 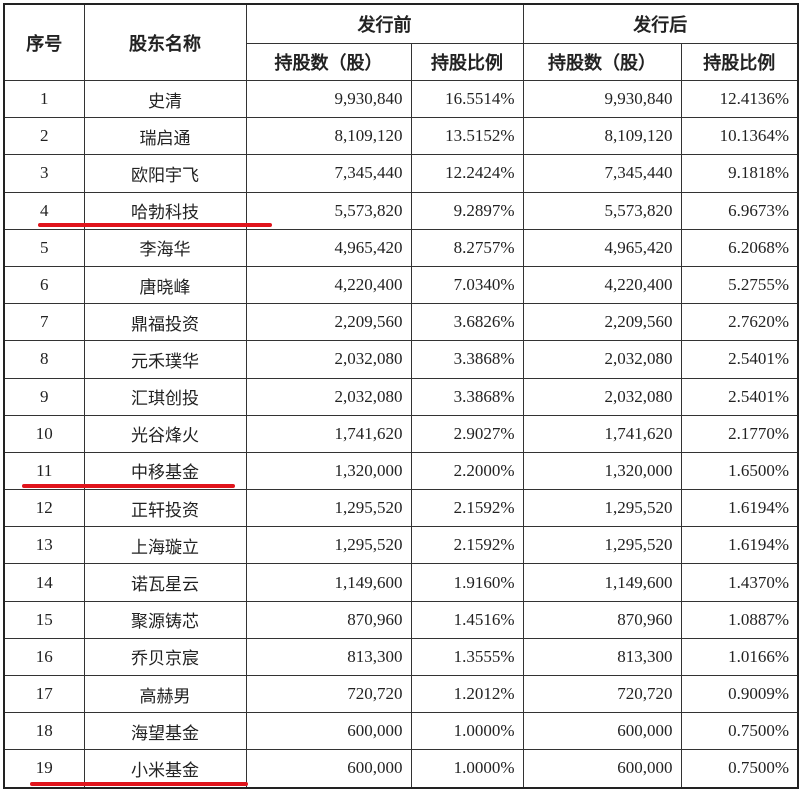 What do you see at coordinates (44, 322) in the screenshot?
I see `row-index: 7` at bounding box center [44, 322].